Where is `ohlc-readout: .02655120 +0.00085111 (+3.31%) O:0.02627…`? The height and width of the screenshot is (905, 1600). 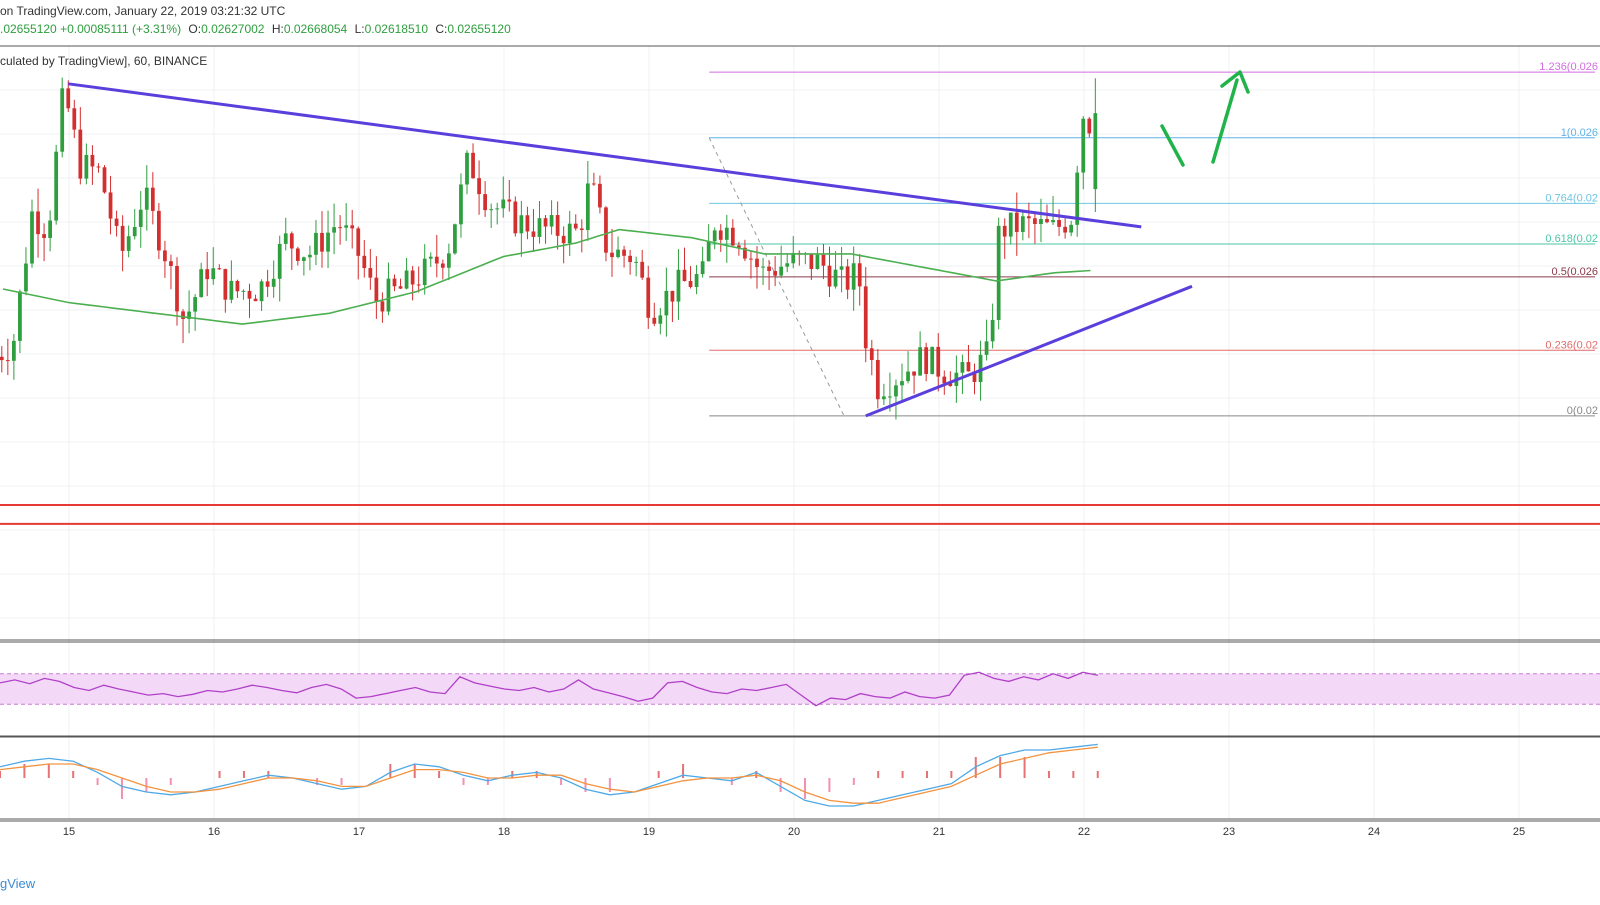
ohlc-readout: .02655120 +0.00085111 (+3.31%) O:0.02627… is located at coordinates (255, 29).